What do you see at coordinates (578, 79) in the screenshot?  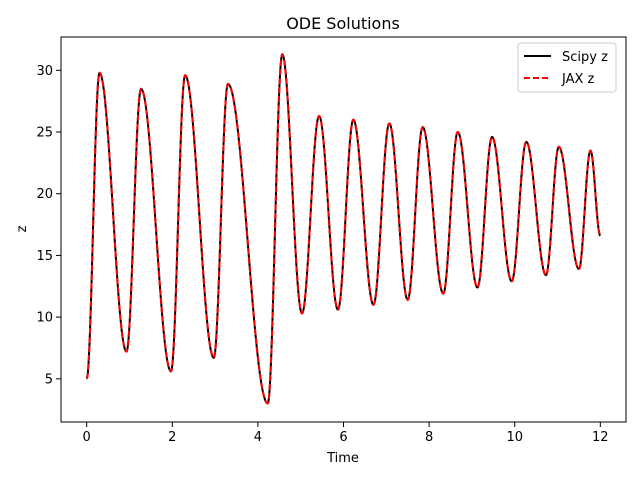 I see `legend-label-jax: JAX z` at bounding box center [578, 79].